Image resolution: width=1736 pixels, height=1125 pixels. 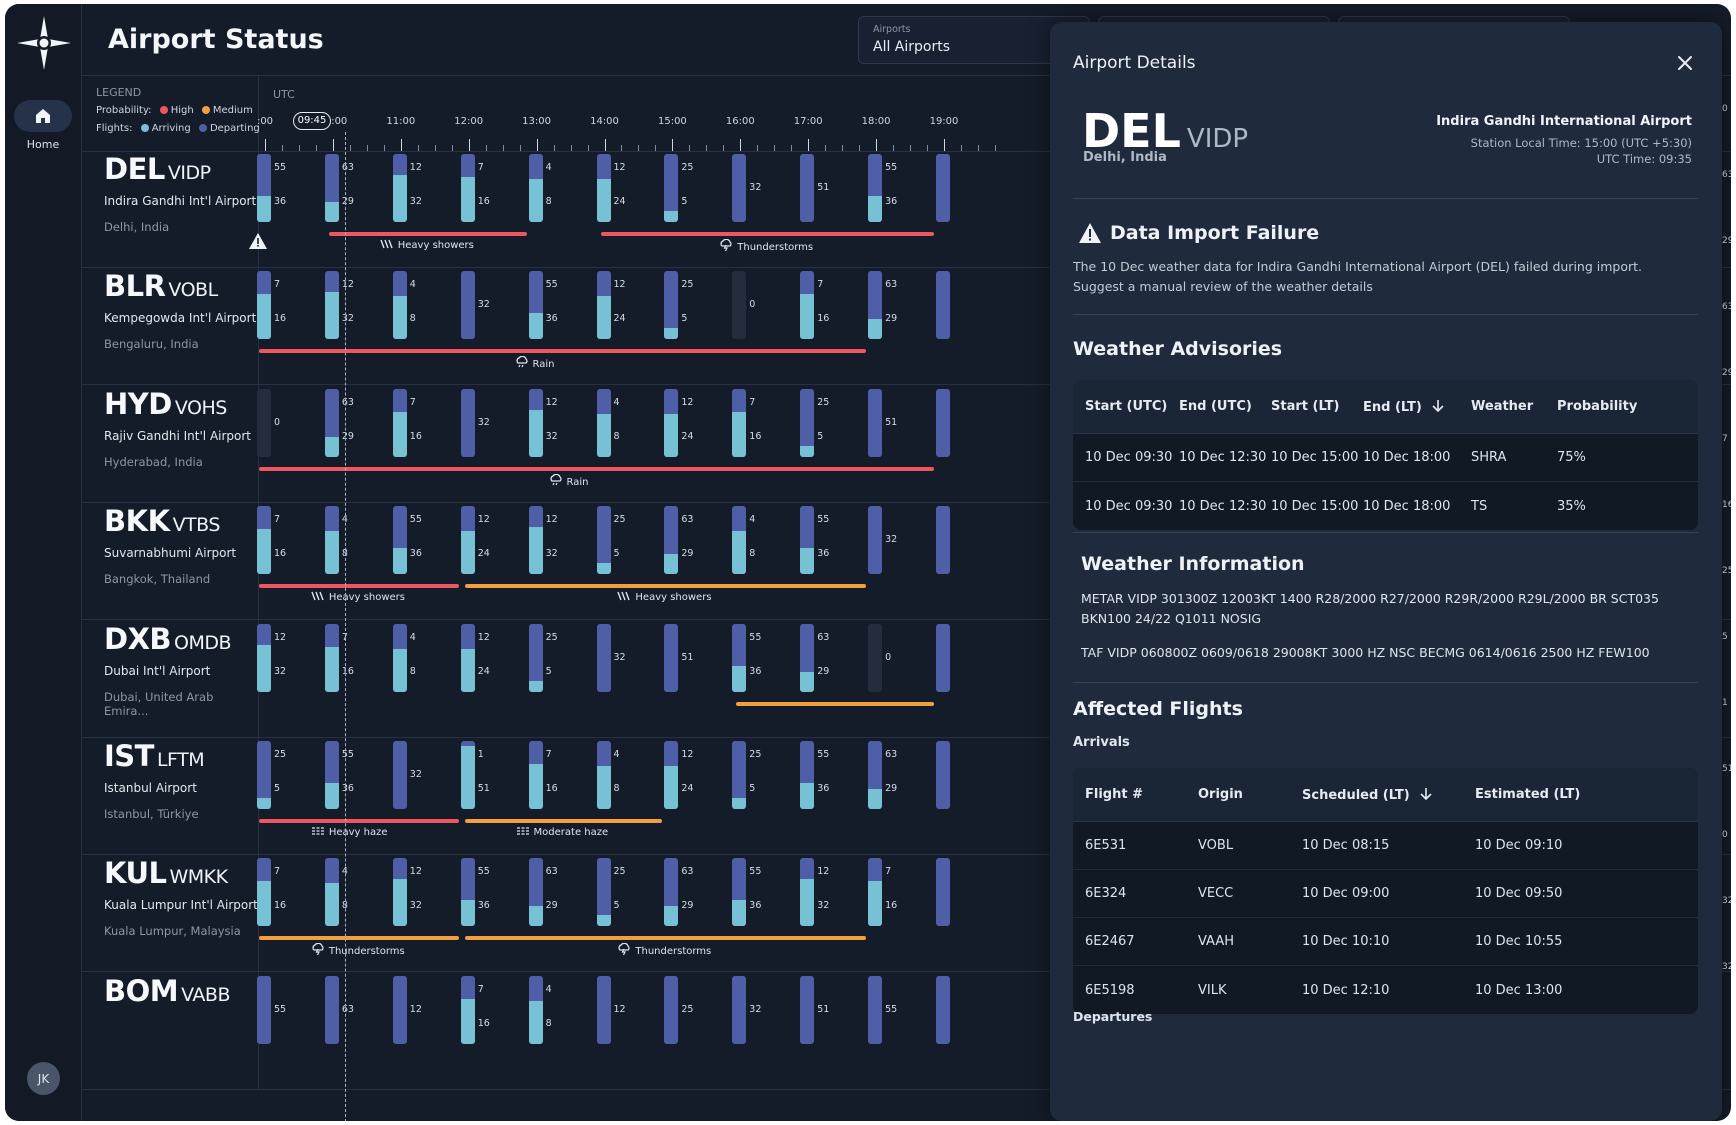 What do you see at coordinates (170, 1024) in the screenshot?
I see `airport-info: BOM VABB` at bounding box center [170, 1024].